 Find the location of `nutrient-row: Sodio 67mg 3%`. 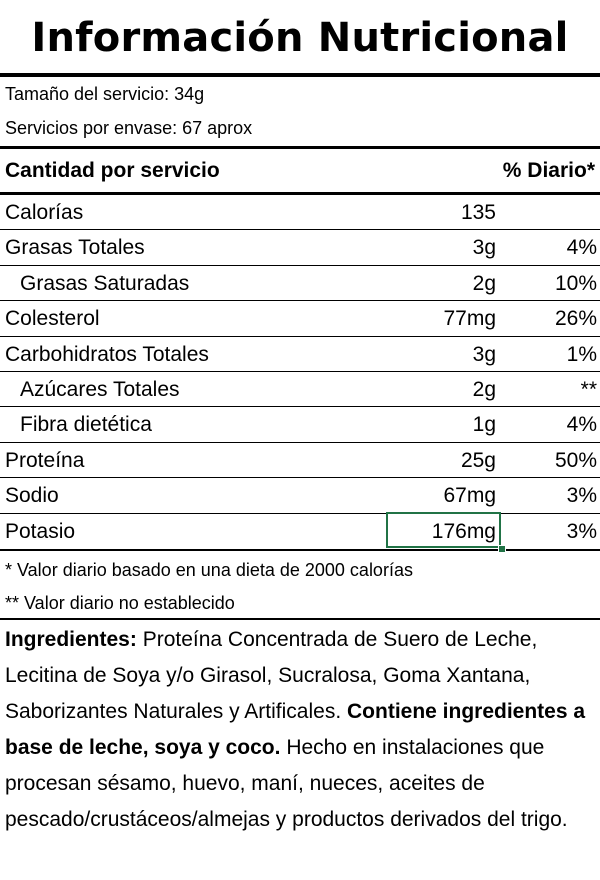

nutrient-row: Sodio 67mg 3% is located at coordinates (300, 495).